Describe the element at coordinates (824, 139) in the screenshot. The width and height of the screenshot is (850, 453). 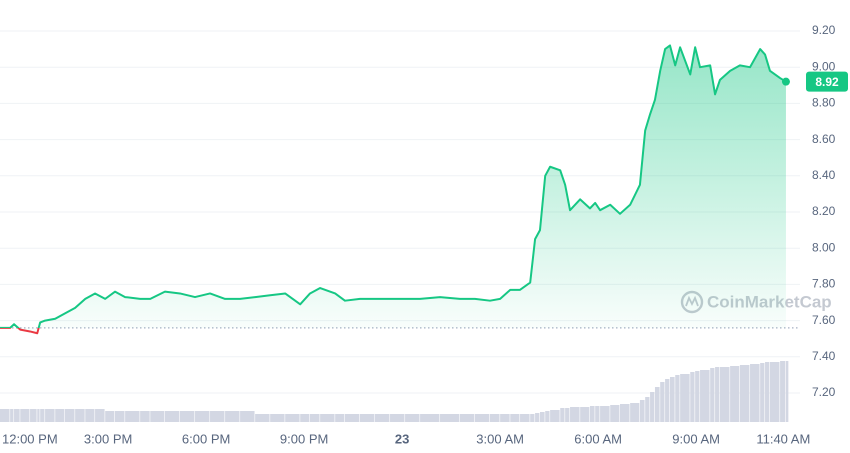
I see `y-tick-label: 8.60` at that location.